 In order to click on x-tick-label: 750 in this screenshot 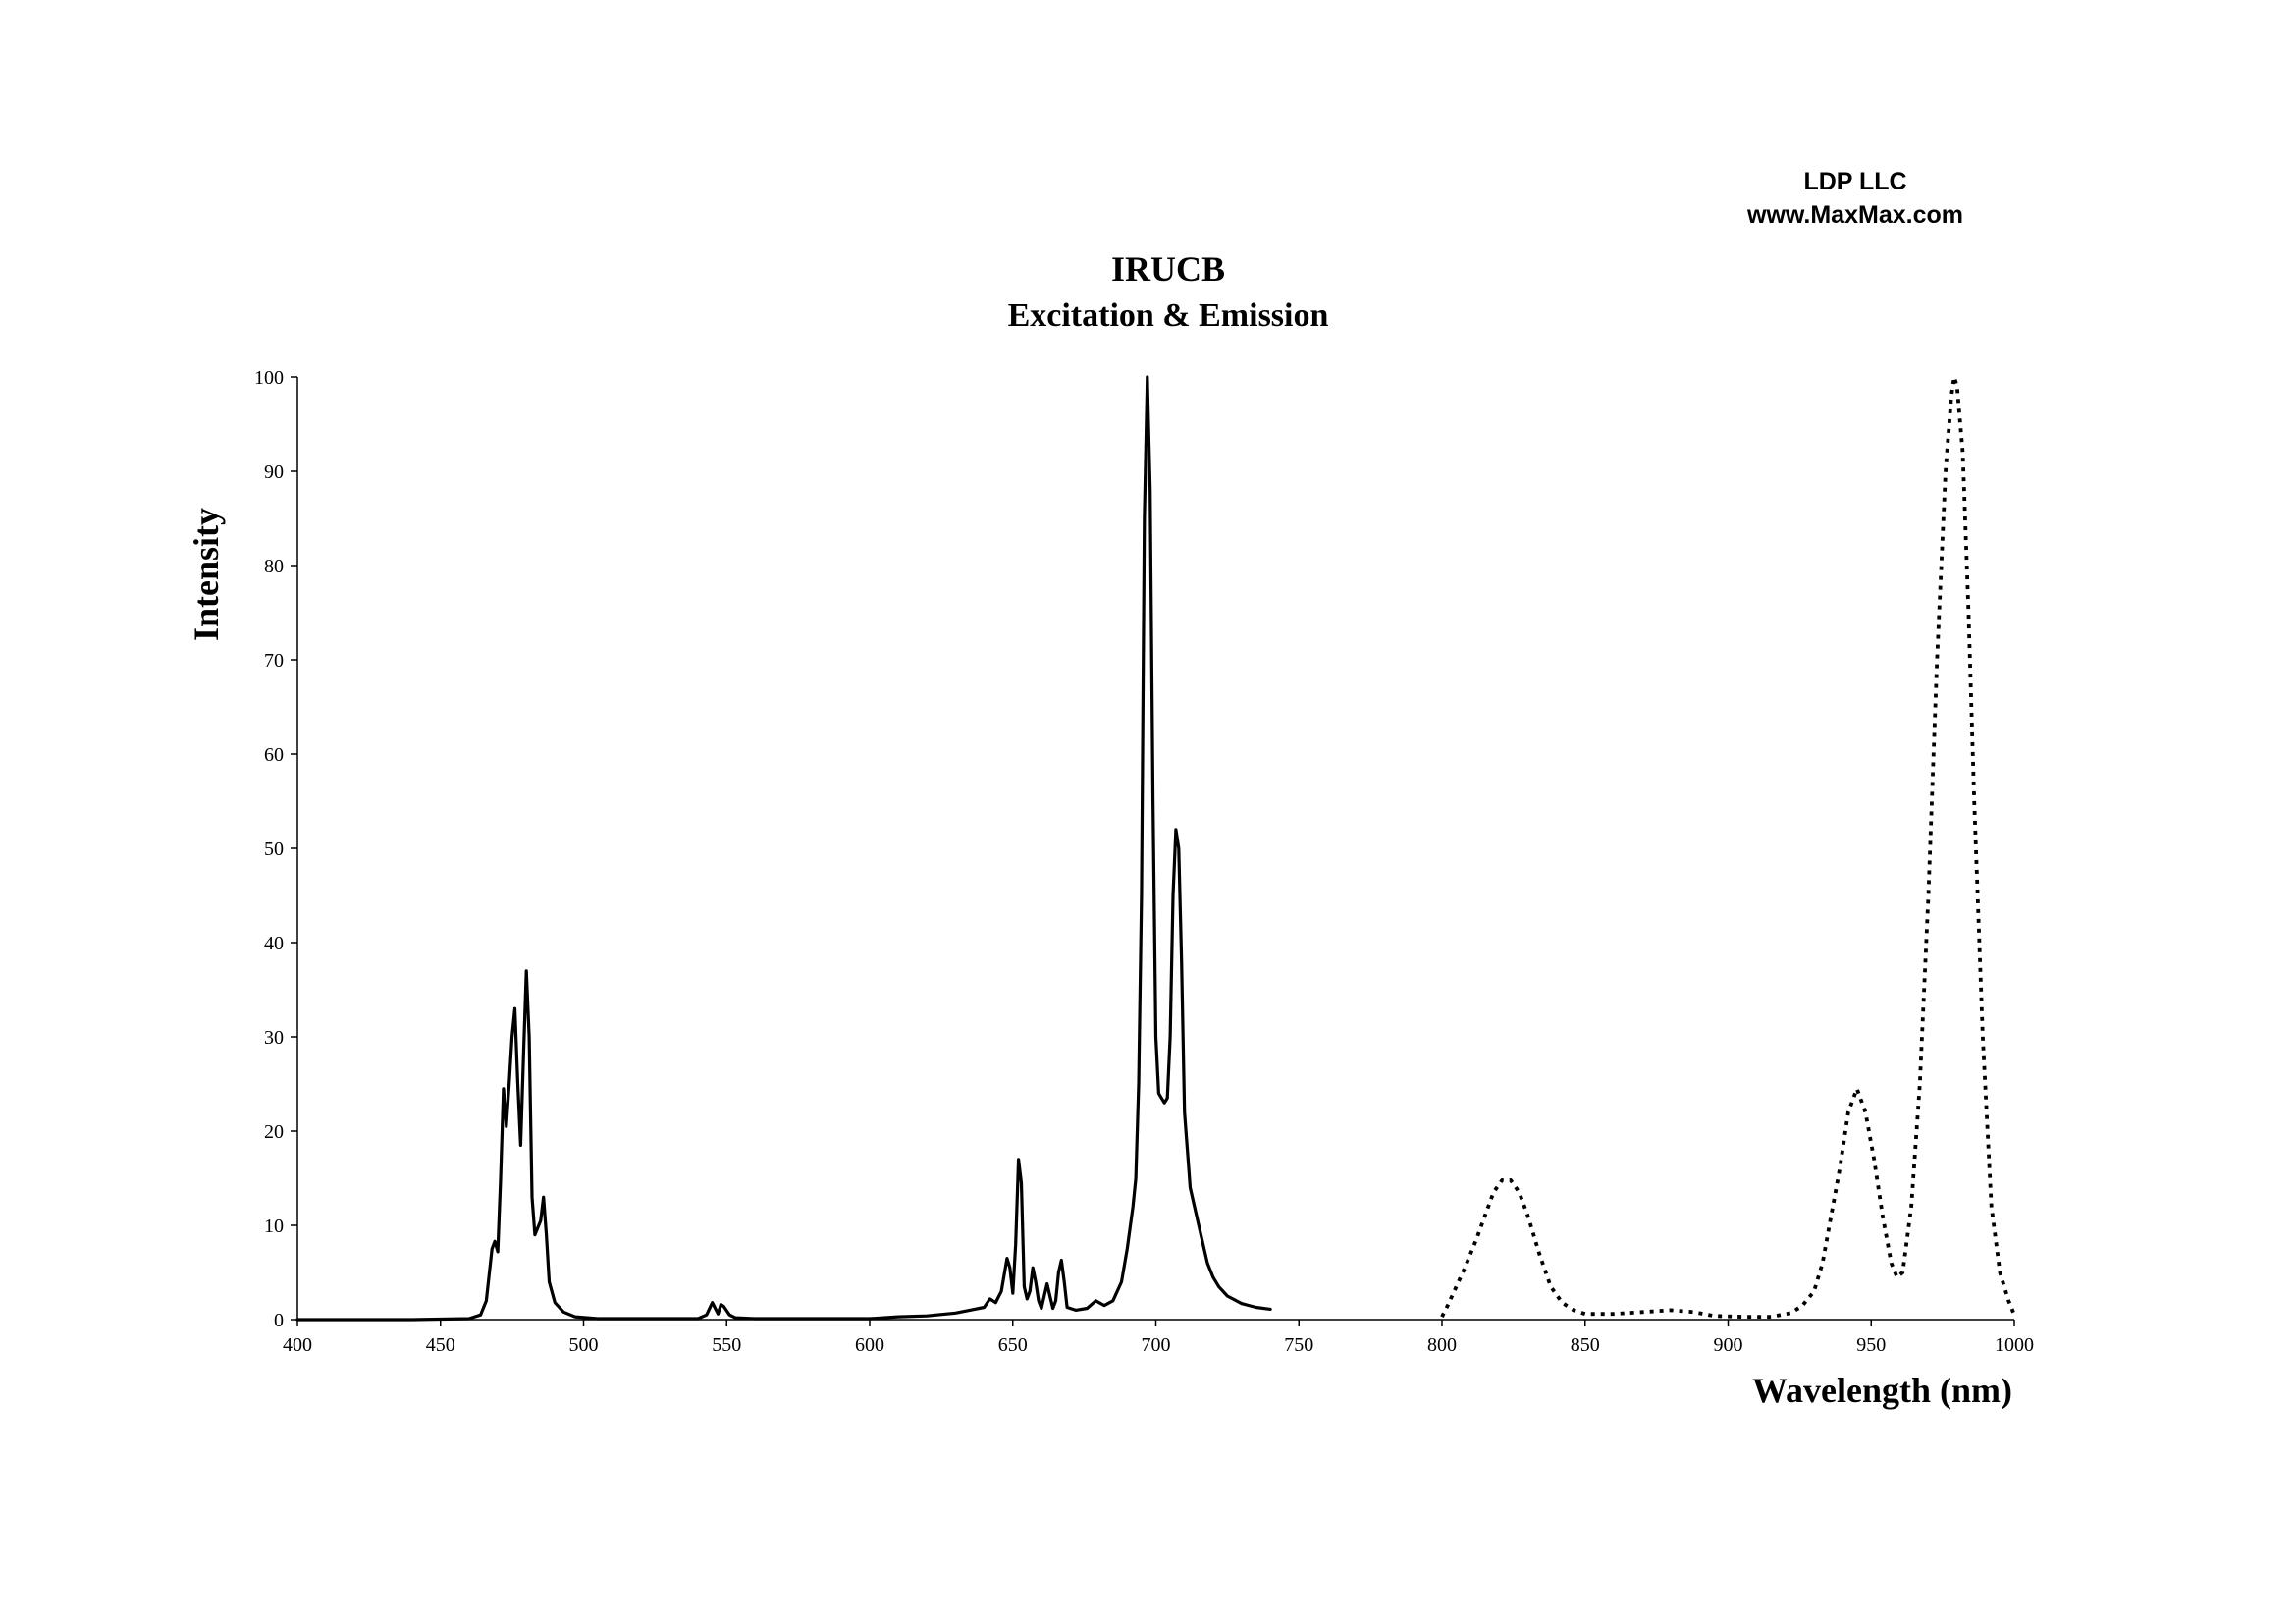, I will do `click(1299, 1345)`.